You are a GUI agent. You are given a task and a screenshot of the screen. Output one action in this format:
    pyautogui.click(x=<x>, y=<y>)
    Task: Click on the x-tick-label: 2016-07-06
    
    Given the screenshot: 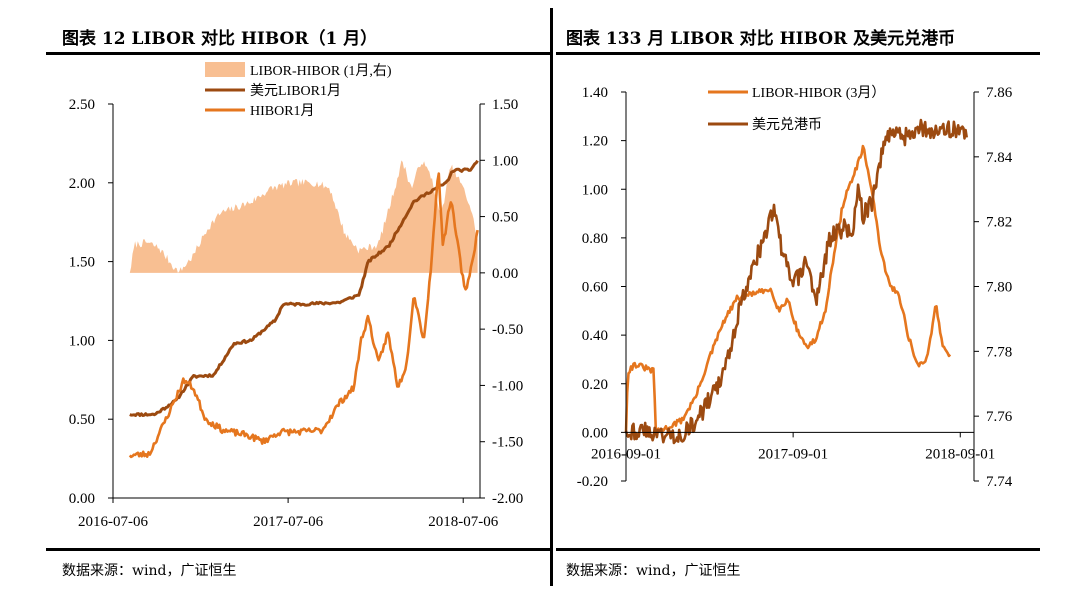 What is the action you would take?
    pyautogui.click(x=113, y=522)
    